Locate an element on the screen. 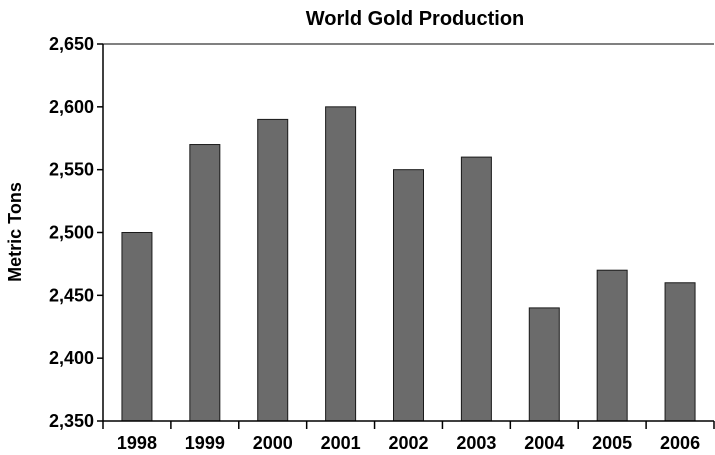 This screenshot has height=455, width=715. y-tick-label-2350: 2,350 is located at coordinates (71, 421).